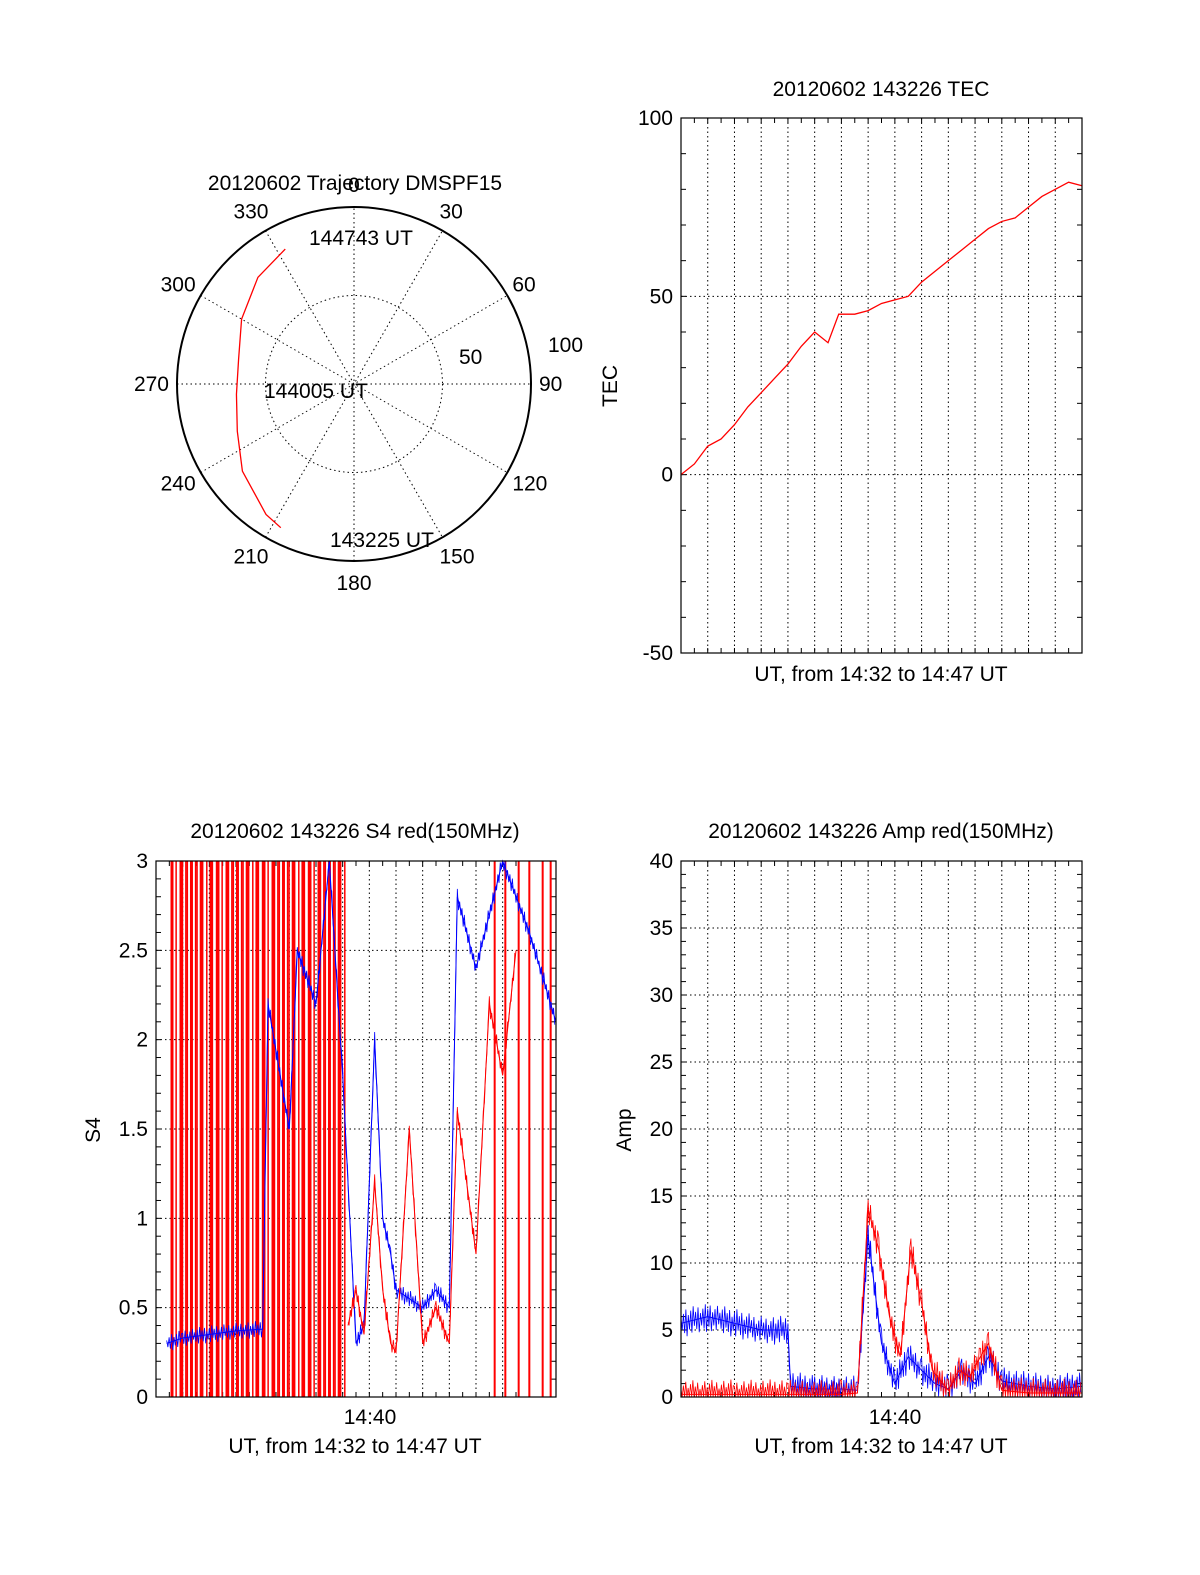 The height and width of the screenshot is (1575, 1200). I want to click on y-tick-label: 1, so click(142, 1218).